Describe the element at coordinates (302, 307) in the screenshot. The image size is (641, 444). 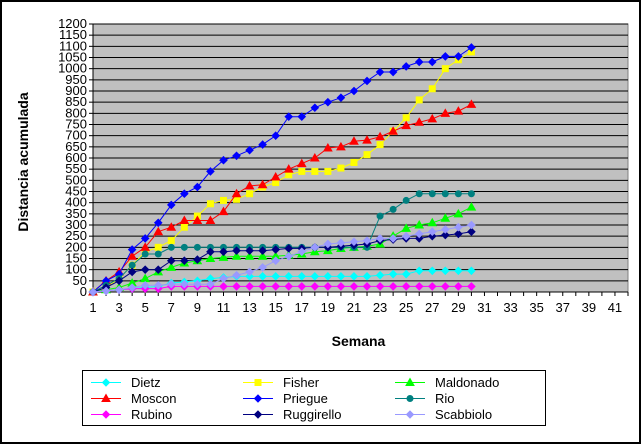
I see `x-tick-label: 17` at that location.